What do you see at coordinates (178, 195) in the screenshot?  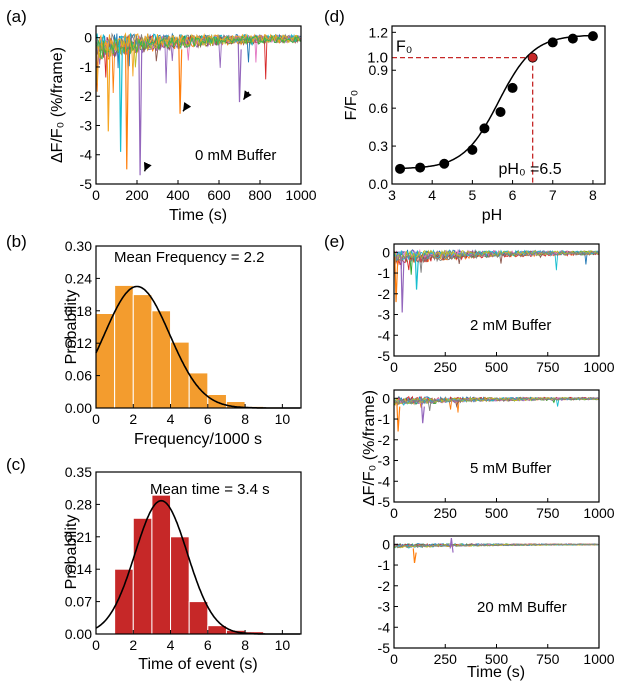 I see `x-tick-label: 400` at bounding box center [178, 195].